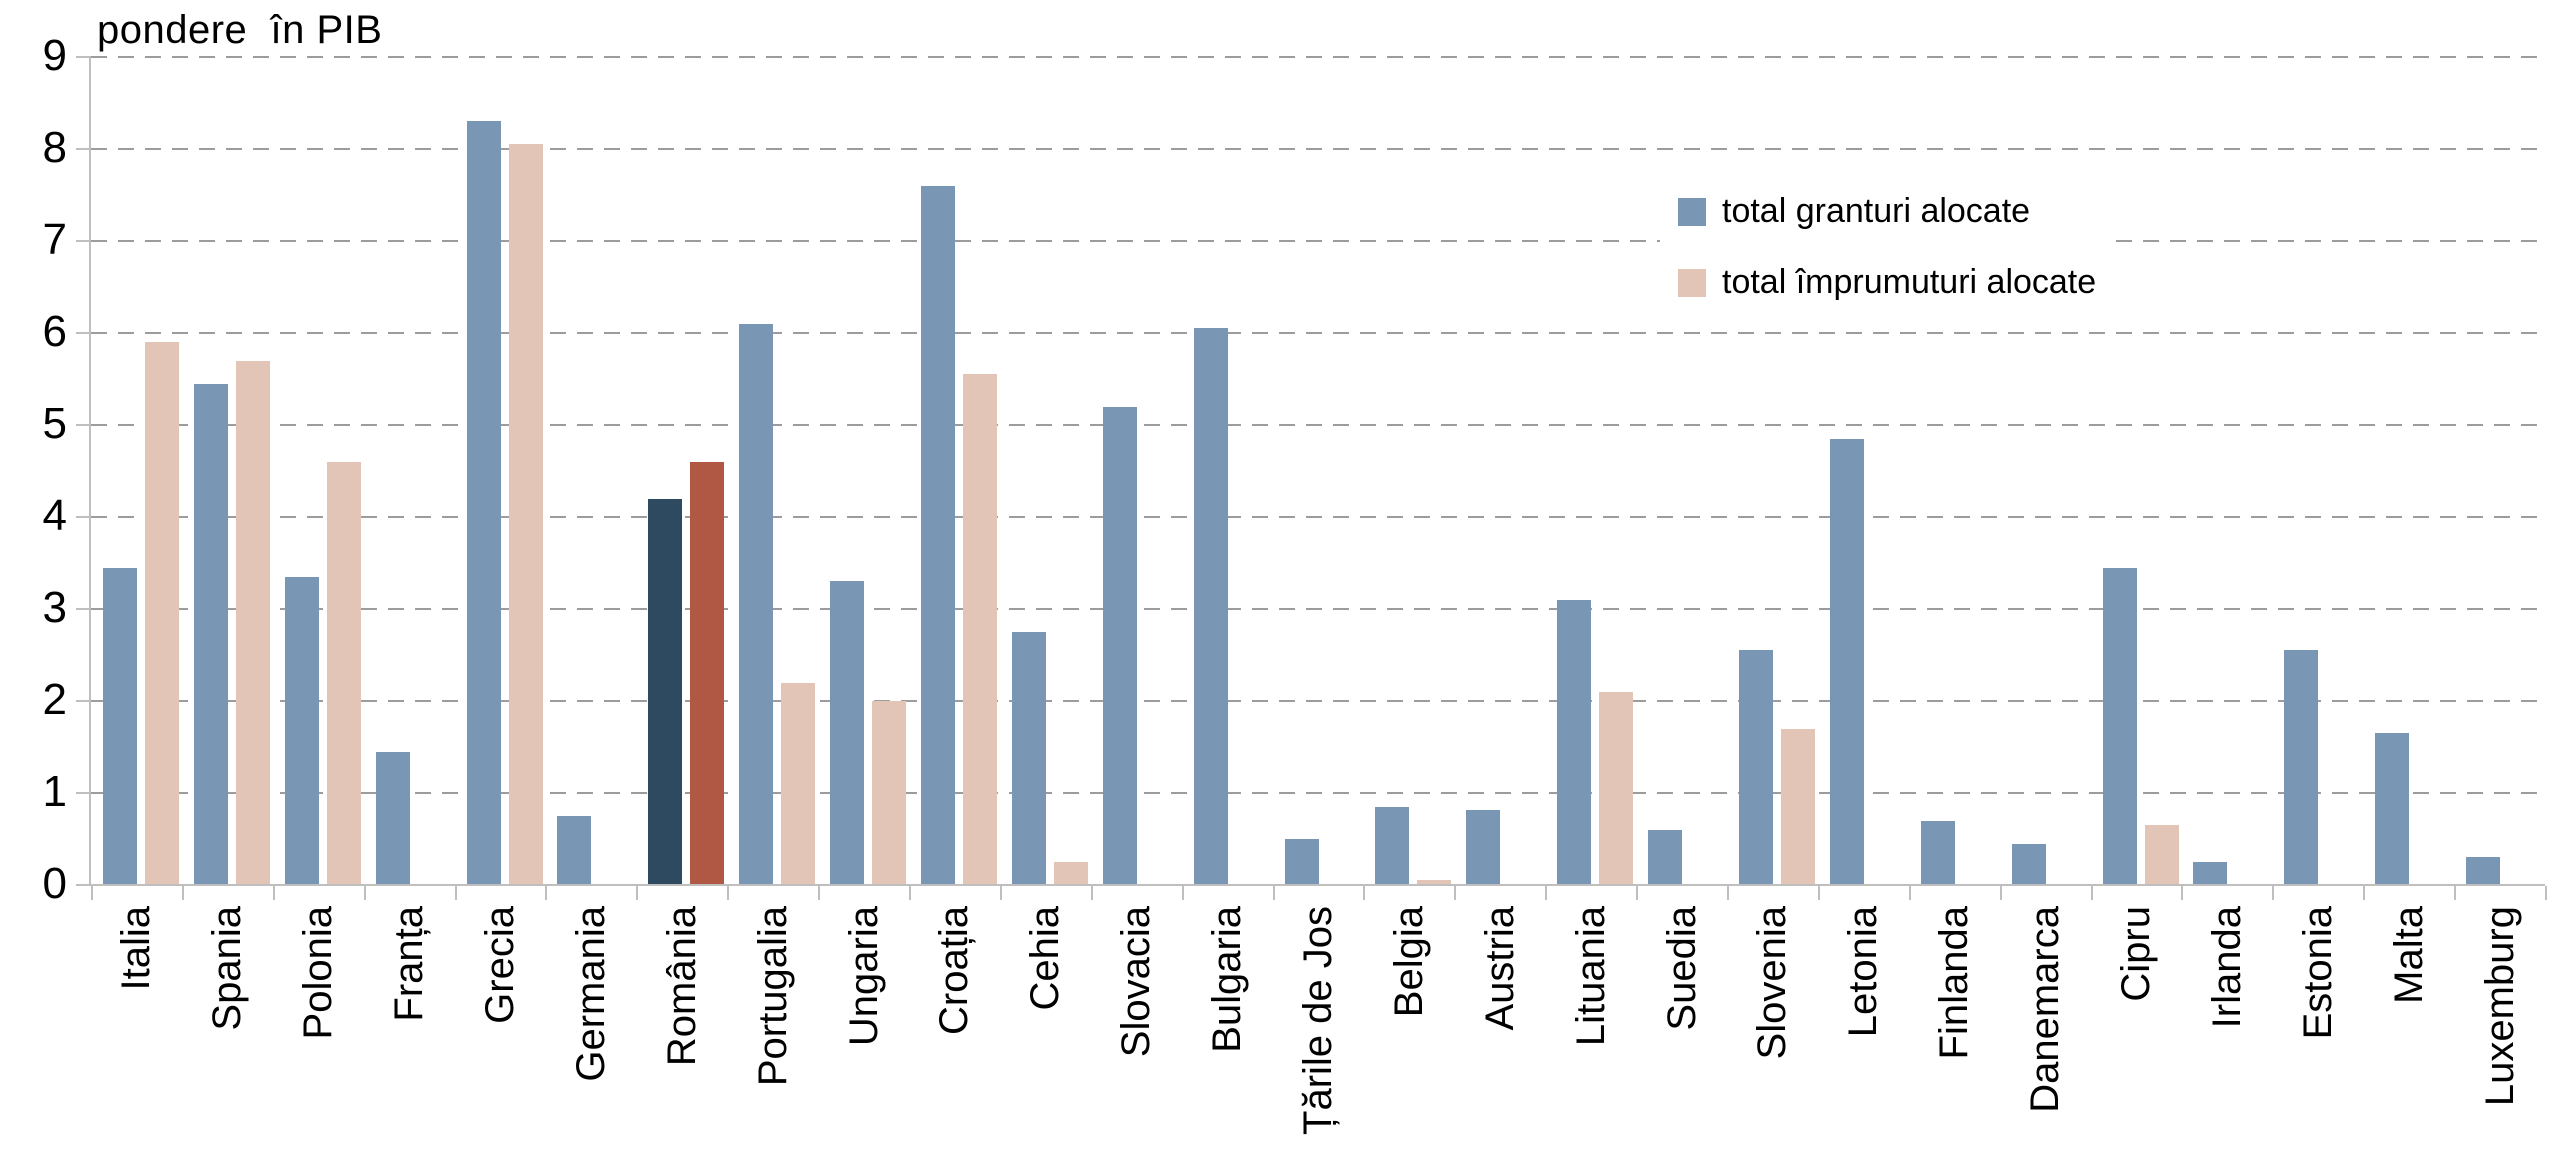 The height and width of the screenshot is (1158, 2560). I want to click on bar-grants-Bulgaria, so click(1210, 606).